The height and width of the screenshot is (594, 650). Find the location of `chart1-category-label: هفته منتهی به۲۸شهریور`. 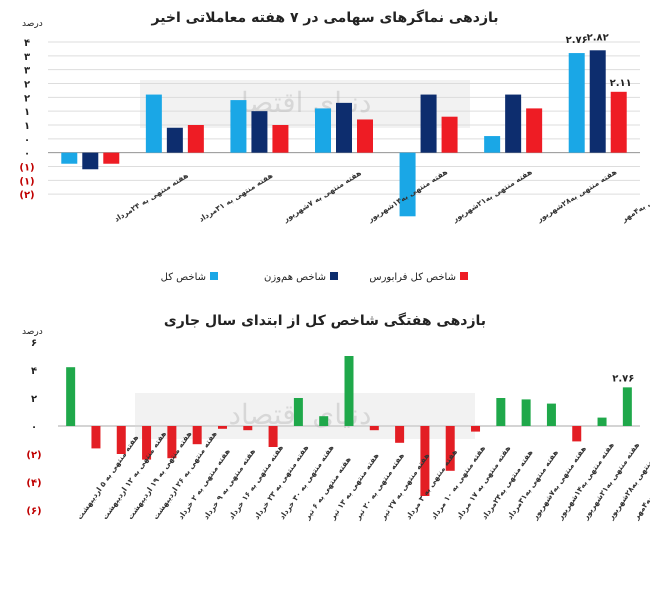

chart1-category-label: هفته منتهی به۲۸شهریور is located at coordinates (577, 195).